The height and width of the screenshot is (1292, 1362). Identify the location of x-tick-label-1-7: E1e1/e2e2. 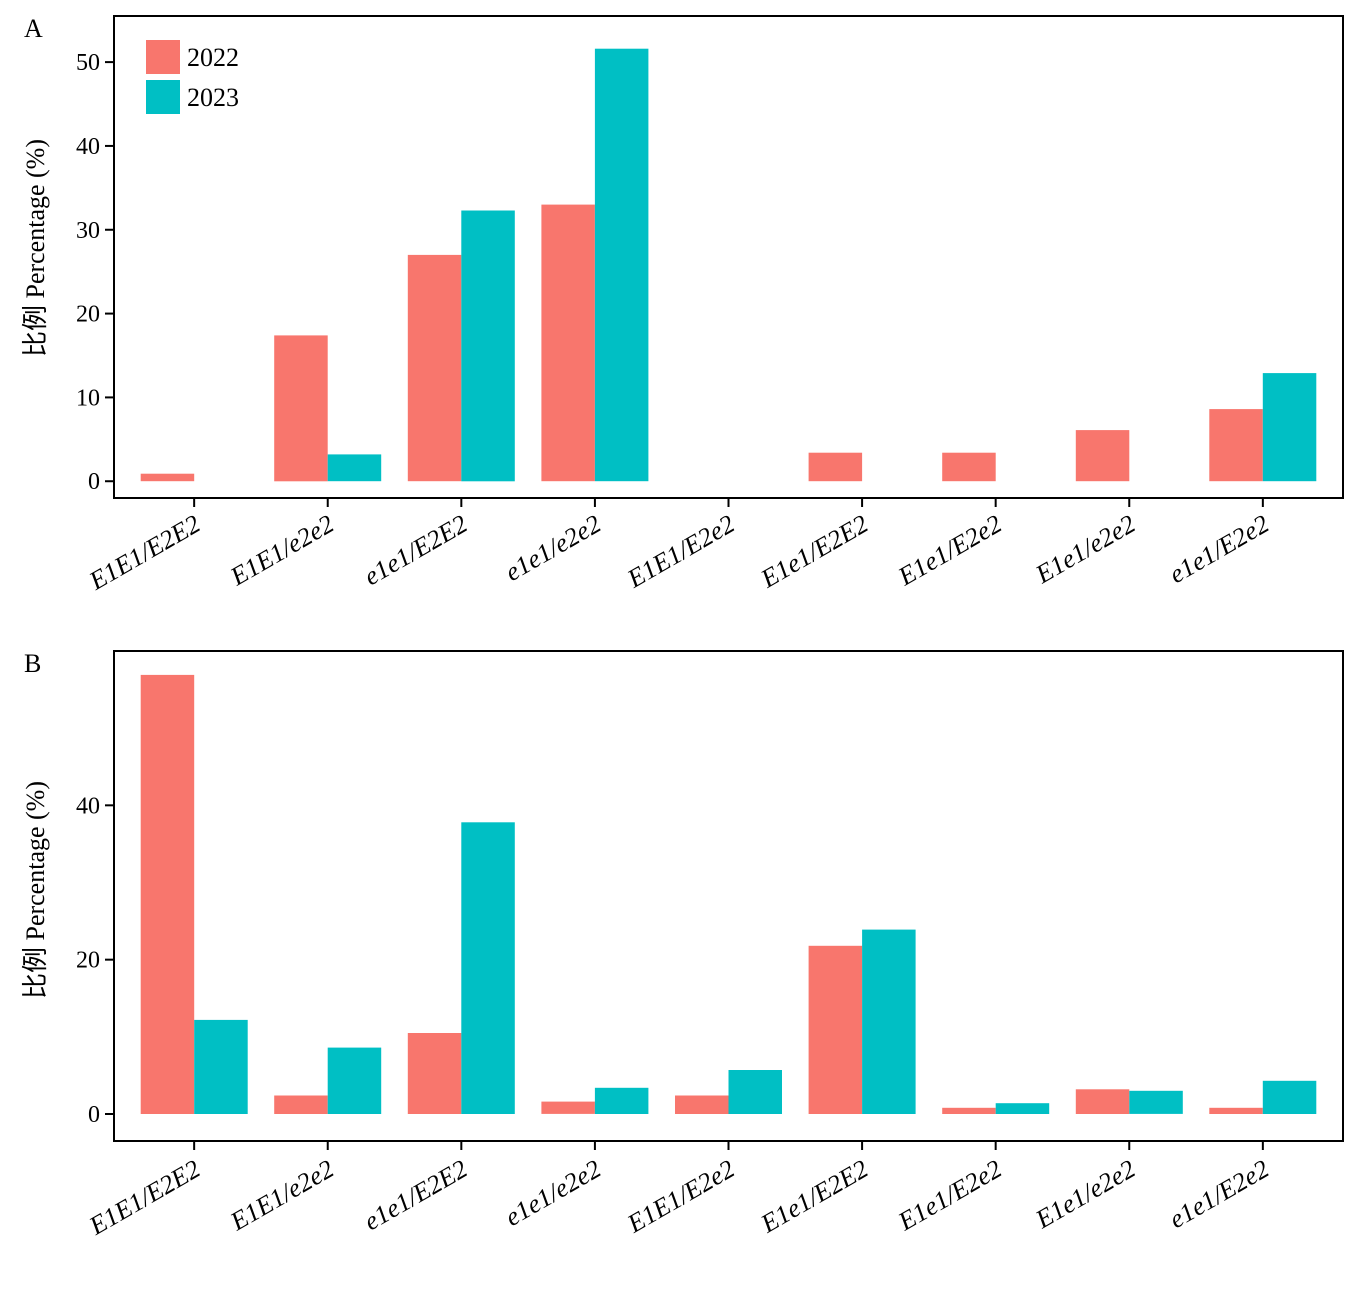
(1085, 1194).